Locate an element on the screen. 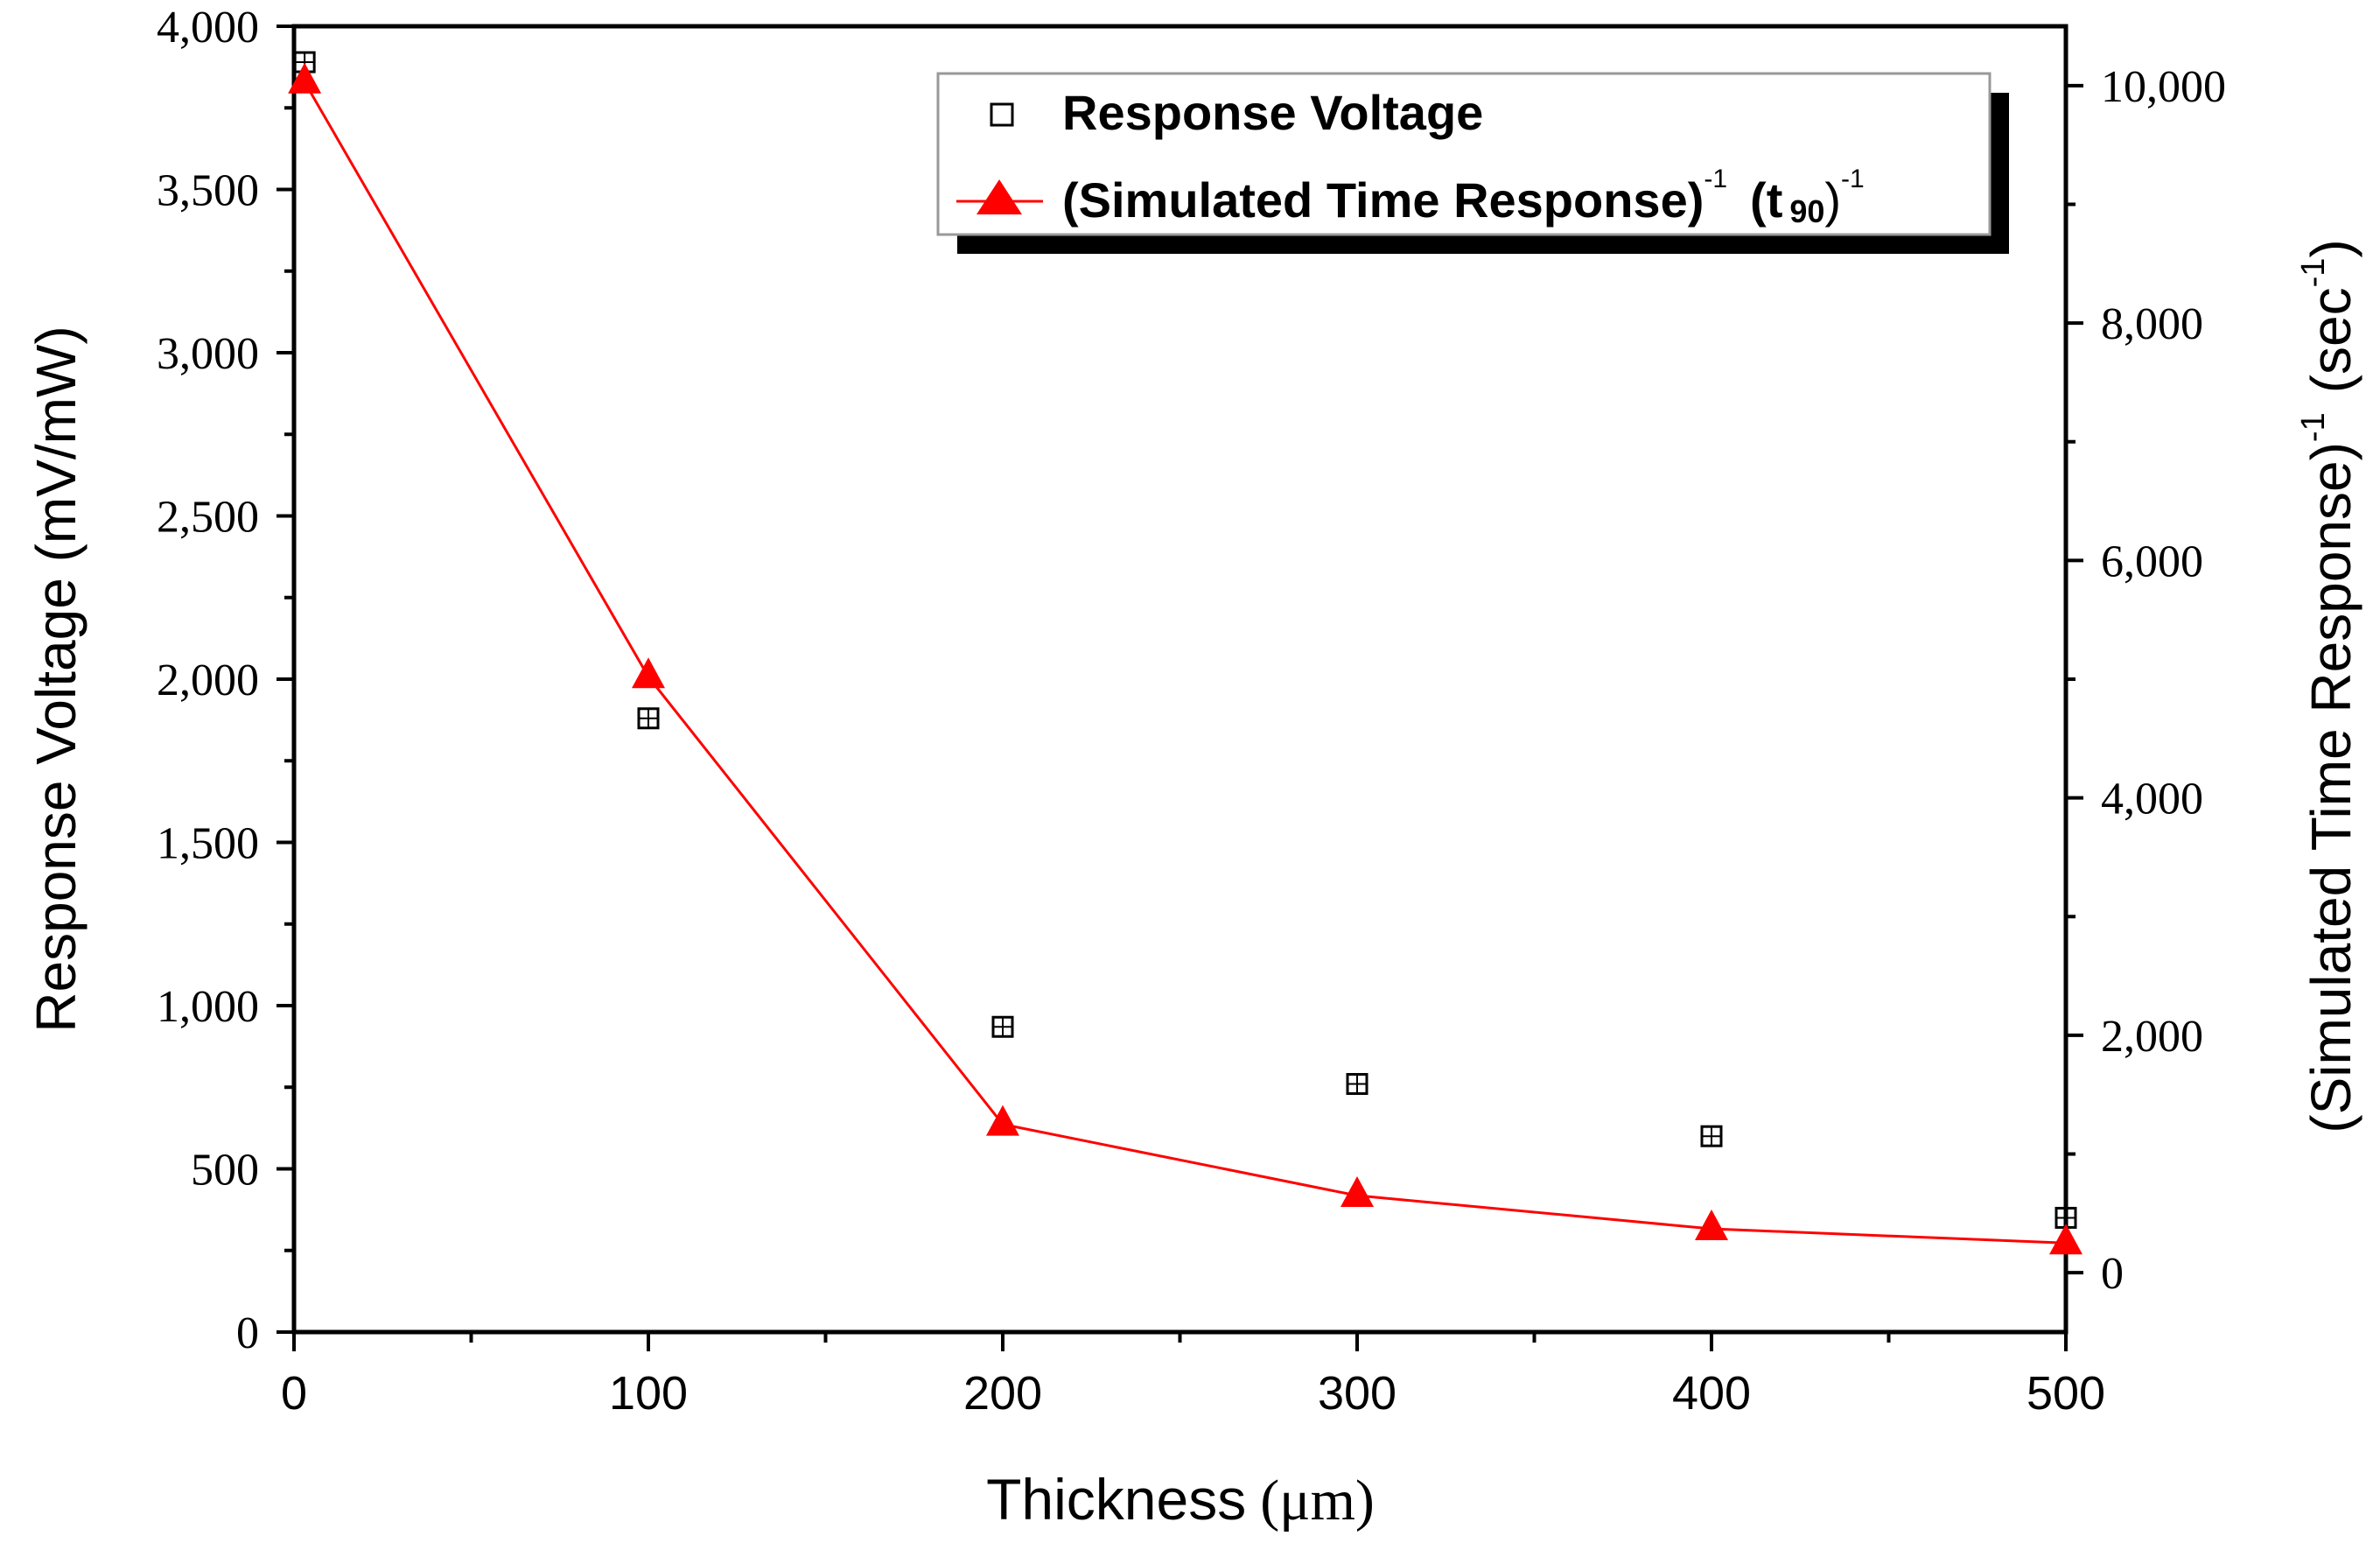 The image size is (2380, 1557). y2-tick-label: 8,000 is located at coordinates (2152, 324).